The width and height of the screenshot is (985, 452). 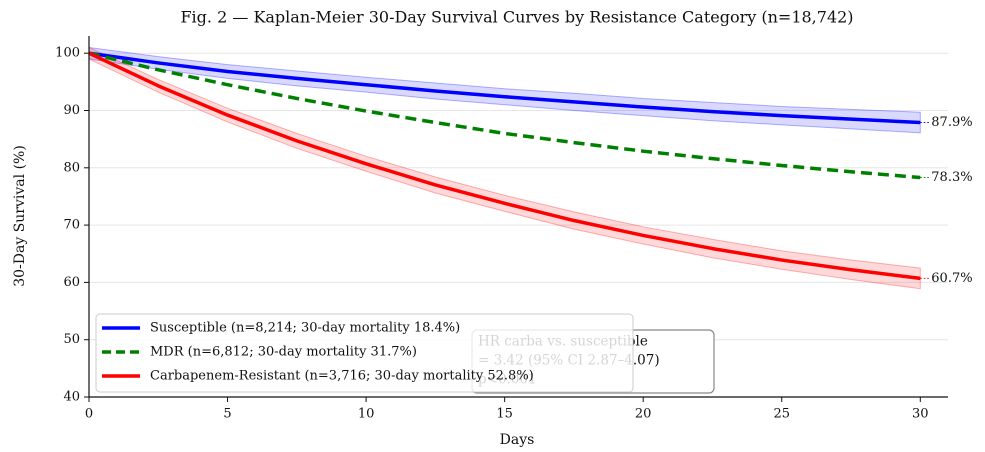 What do you see at coordinates (71, 339) in the screenshot?
I see `y-tick-label: 50` at bounding box center [71, 339].